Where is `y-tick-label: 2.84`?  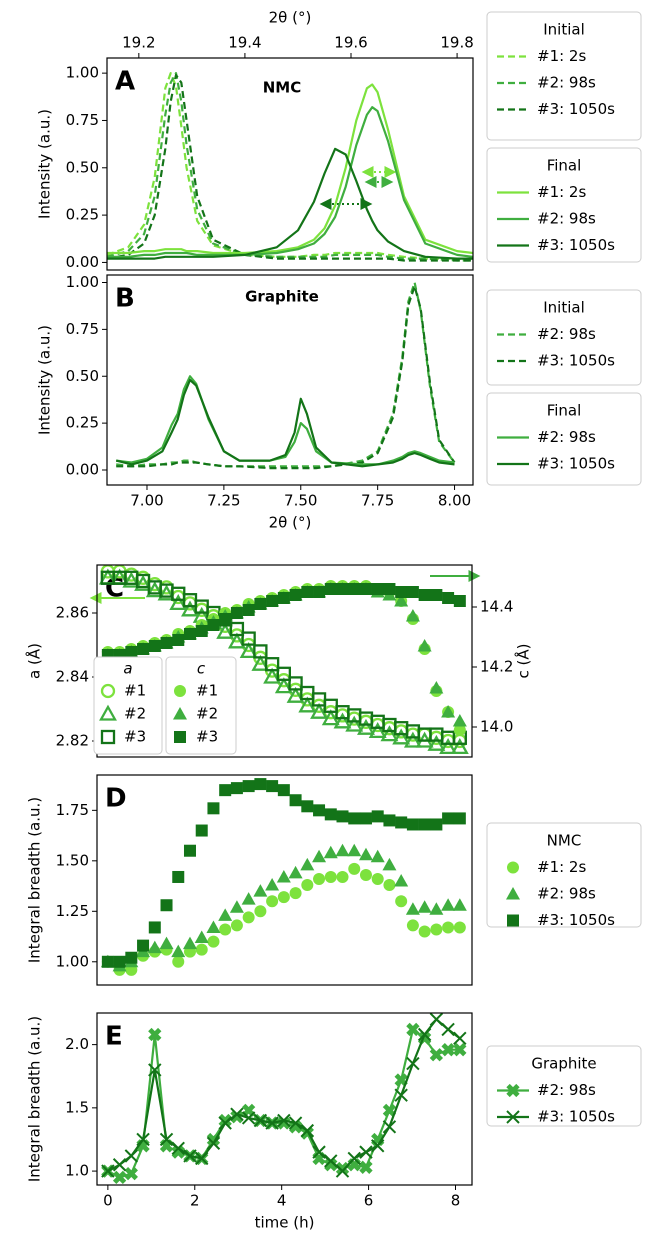 y-tick-label: 2.84 is located at coordinates (72, 677).